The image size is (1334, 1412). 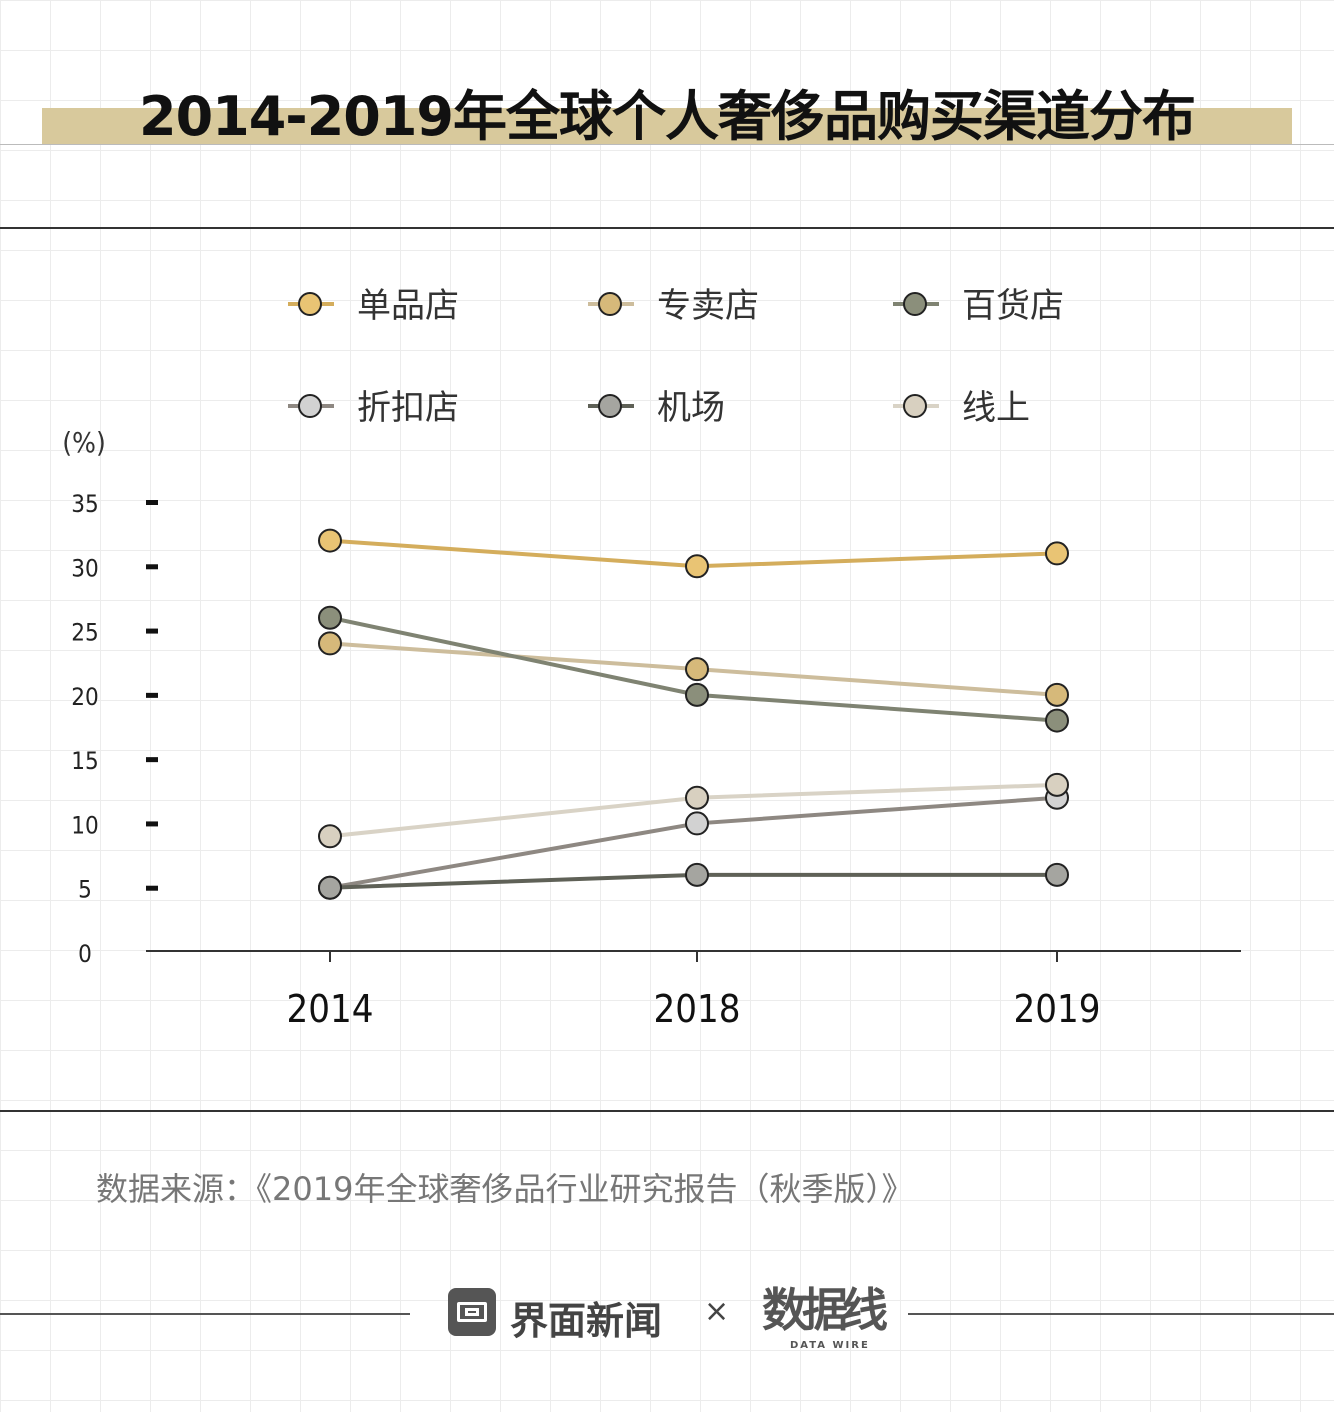 I want to click on y-tick-label: 5, so click(x=85, y=890).